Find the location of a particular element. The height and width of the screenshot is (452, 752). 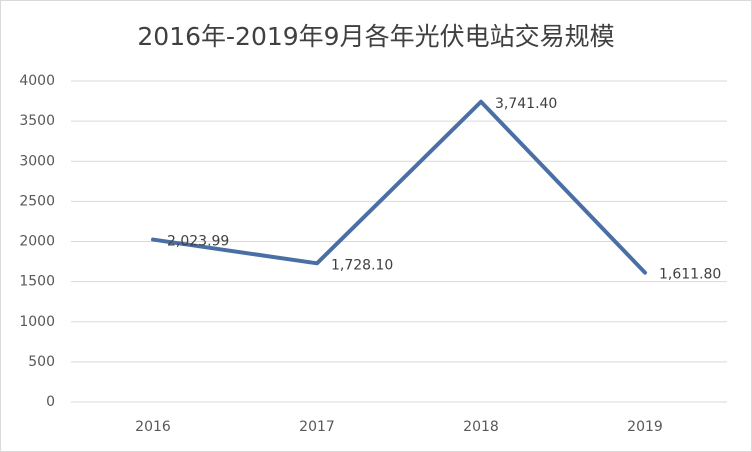

x-tick-label: 2016 is located at coordinates (153, 427).